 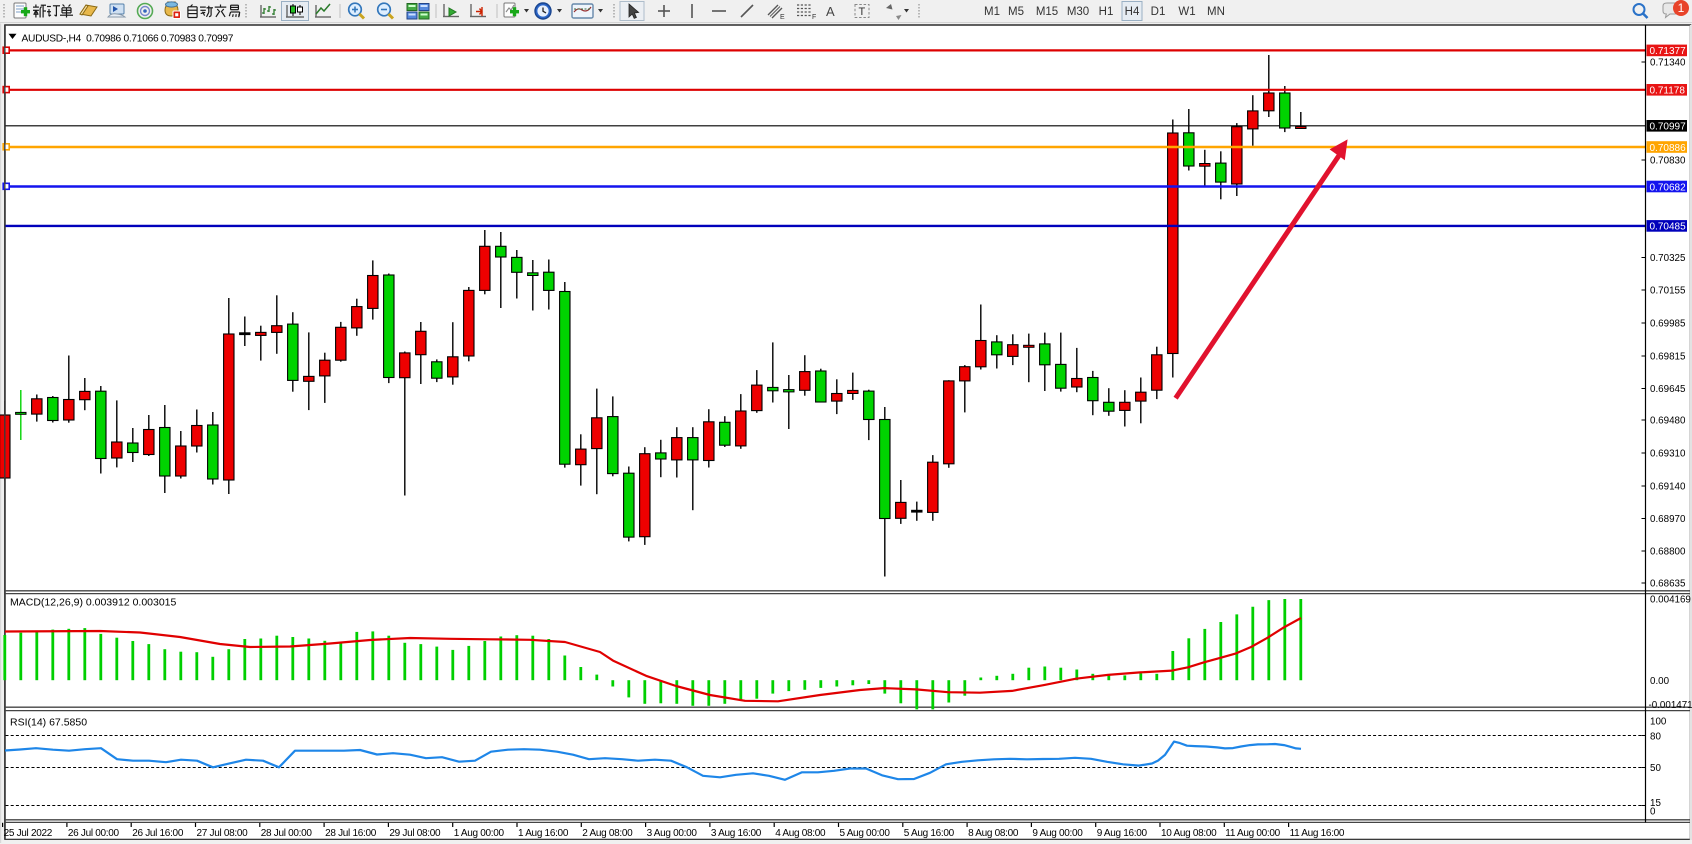 What do you see at coordinates (993, 833) in the screenshot?
I see `svg-text: 8 Aug 08:00` at bounding box center [993, 833].